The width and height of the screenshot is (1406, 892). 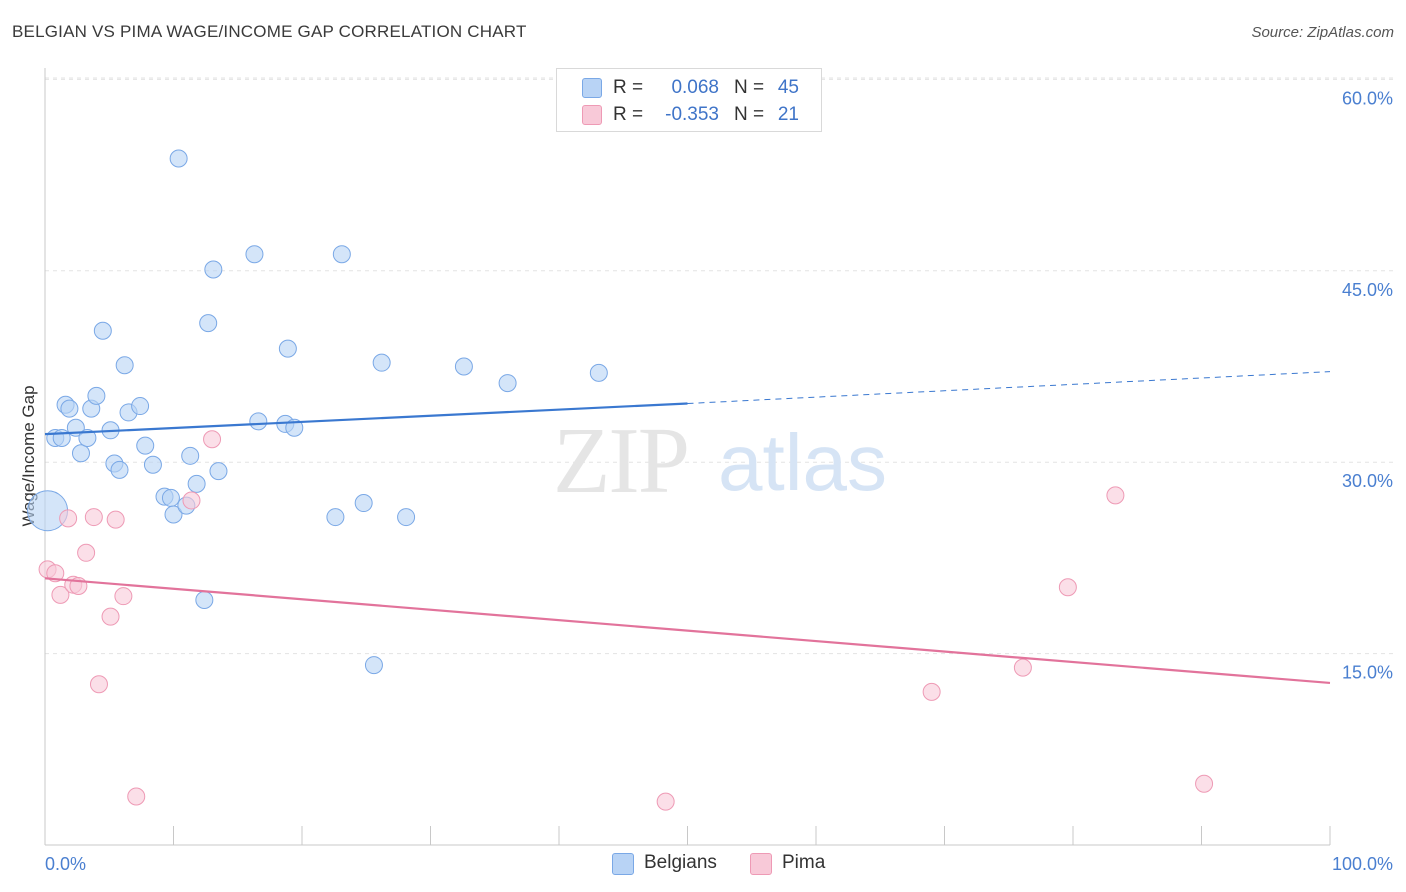 What do you see at coordinates (695, 87) in the screenshot?
I see `r-value: 0.068` at bounding box center [695, 87].